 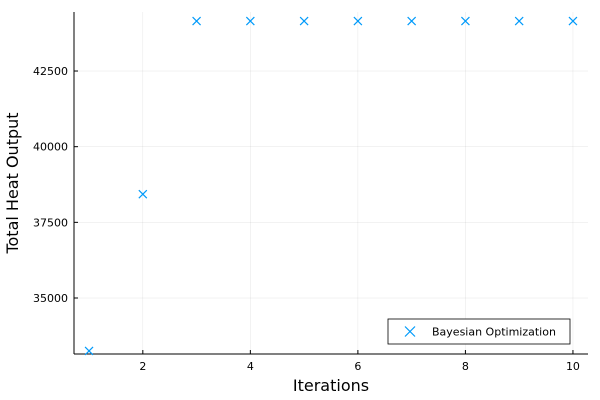 What do you see at coordinates (357, 366) in the screenshot?
I see `x-tick-label: 6` at bounding box center [357, 366].